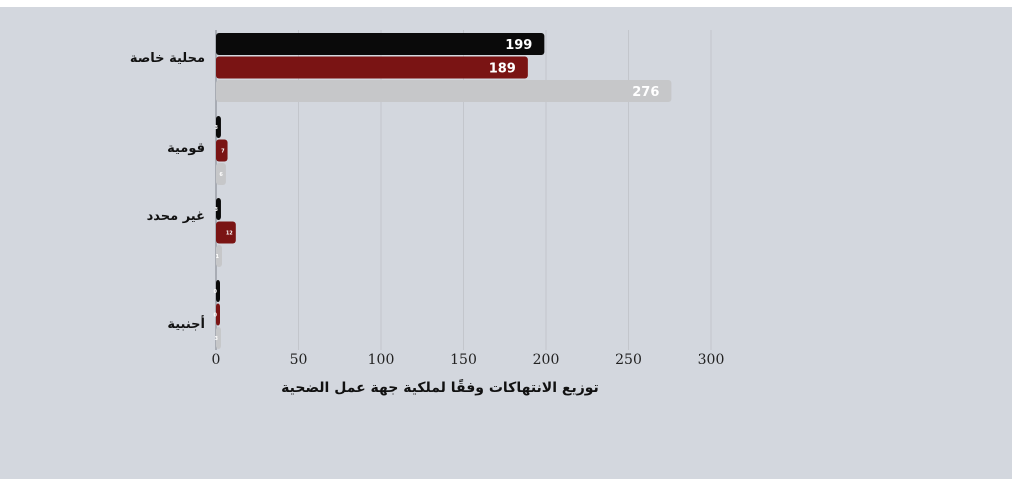  Describe the element at coordinates (176, 216) in the screenshot. I see `category-label: غير محدد` at that location.